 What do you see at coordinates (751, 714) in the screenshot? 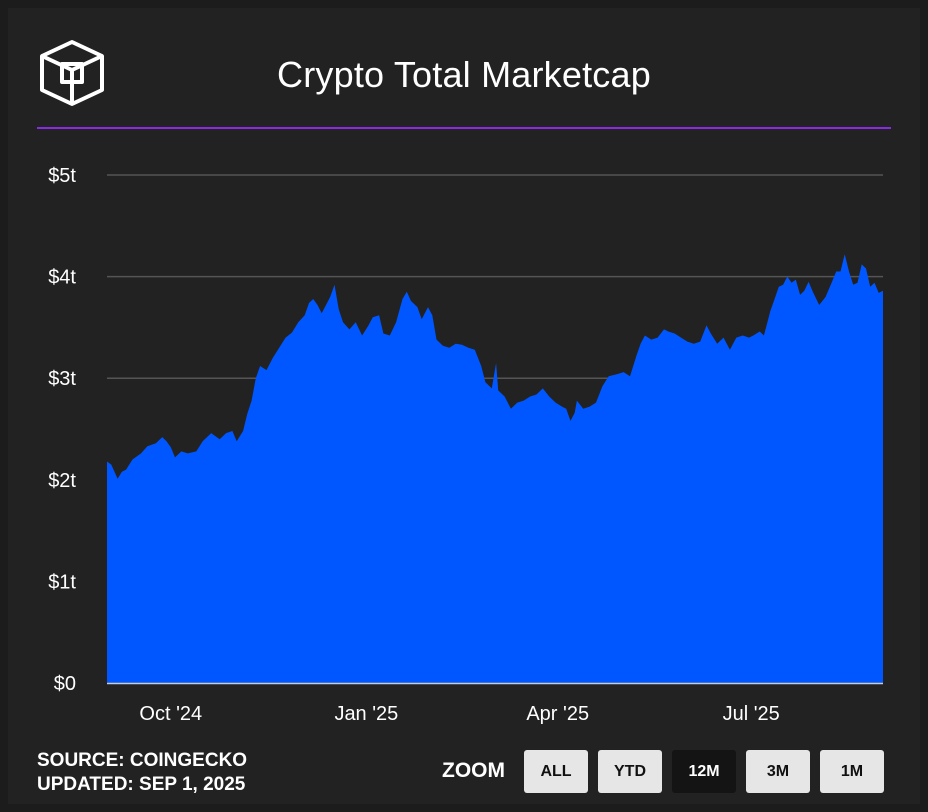
I see `x-tick-label: Jul '25` at bounding box center [751, 714].